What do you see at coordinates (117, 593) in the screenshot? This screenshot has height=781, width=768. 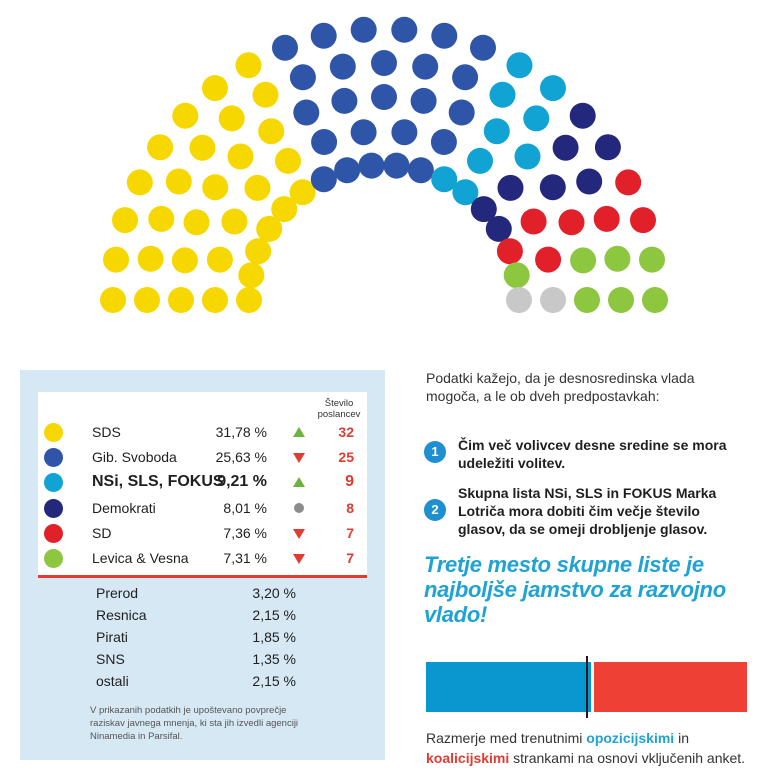 I see `minor-party-name: Prerod` at bounding box center [117, 593].